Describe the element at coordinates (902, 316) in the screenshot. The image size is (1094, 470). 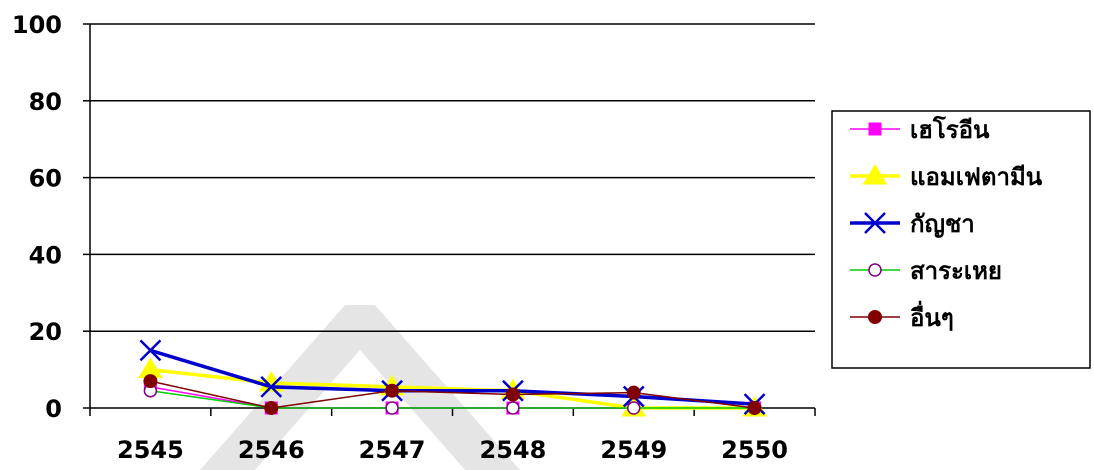
I see `legend-item: อื่นๆ` at that location.